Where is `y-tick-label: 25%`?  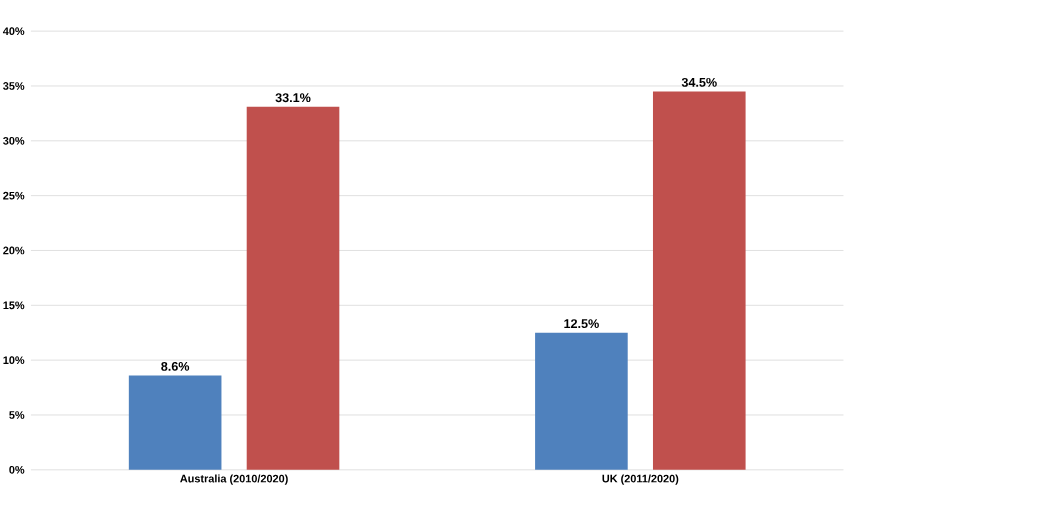
y-tick-label: 25% is located at coordinates (14, 195).